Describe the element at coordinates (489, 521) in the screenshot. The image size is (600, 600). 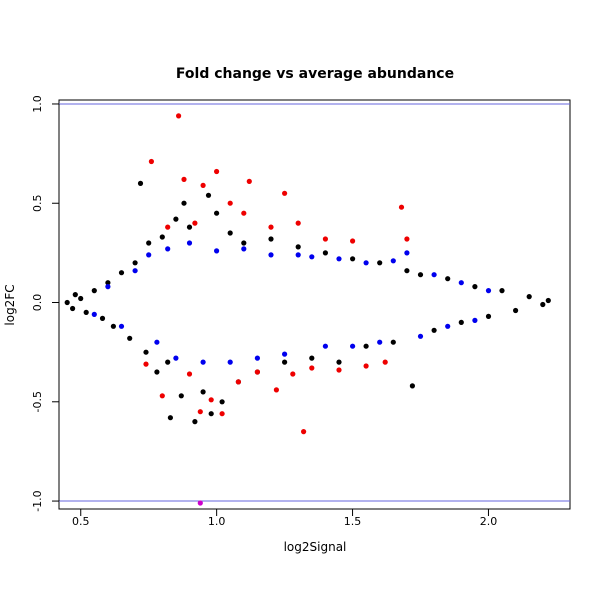
I see `x-tick-label: 2.0` at that location.